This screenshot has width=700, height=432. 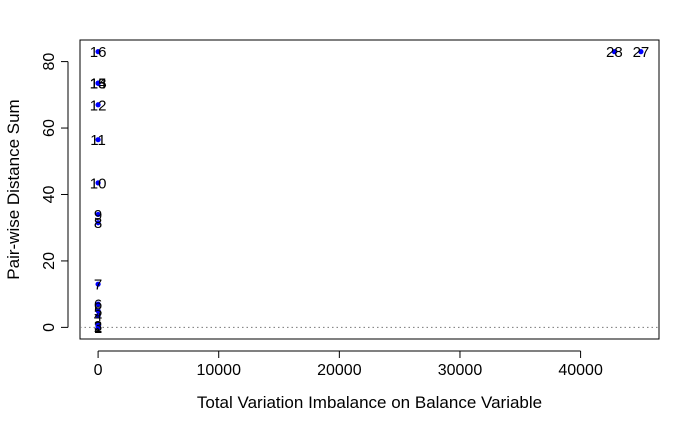 I want to click on point-label-10: 10, so click(x=98, y=183).